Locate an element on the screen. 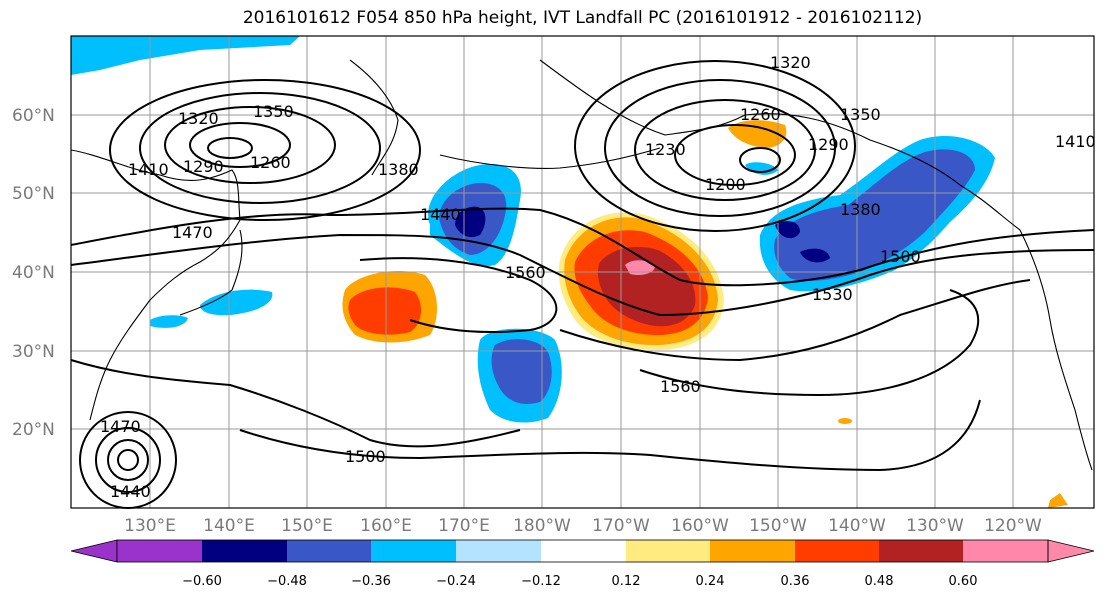 This screenshot has height=601, width=1105. shade-japan-blue2 is located at coordinates (169, 321).